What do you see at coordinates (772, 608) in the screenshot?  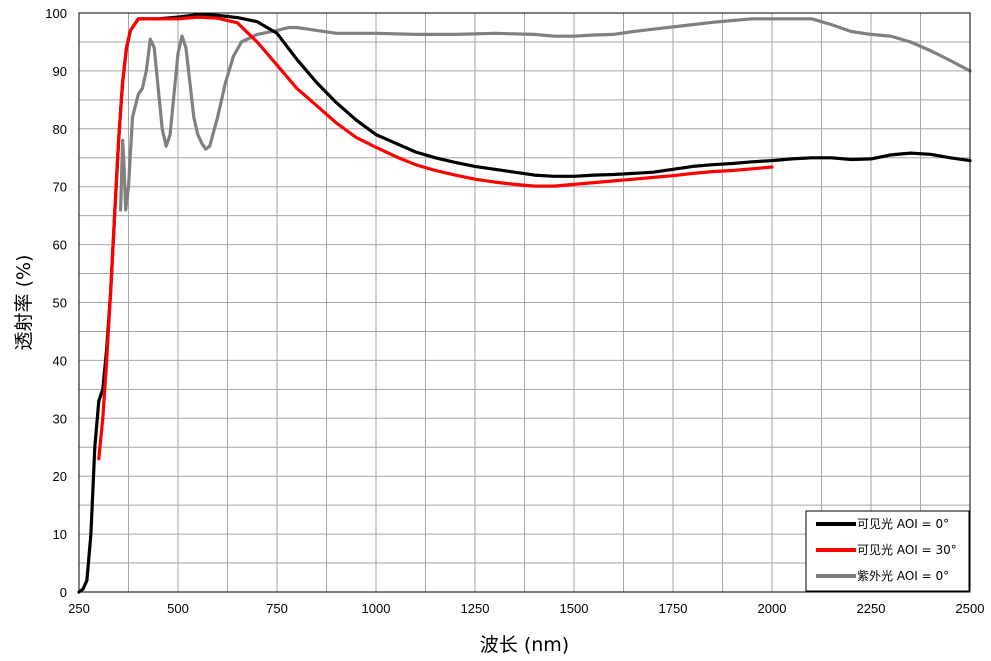 I see `x-tick-label: 2000` at bounding box center [772, 608].